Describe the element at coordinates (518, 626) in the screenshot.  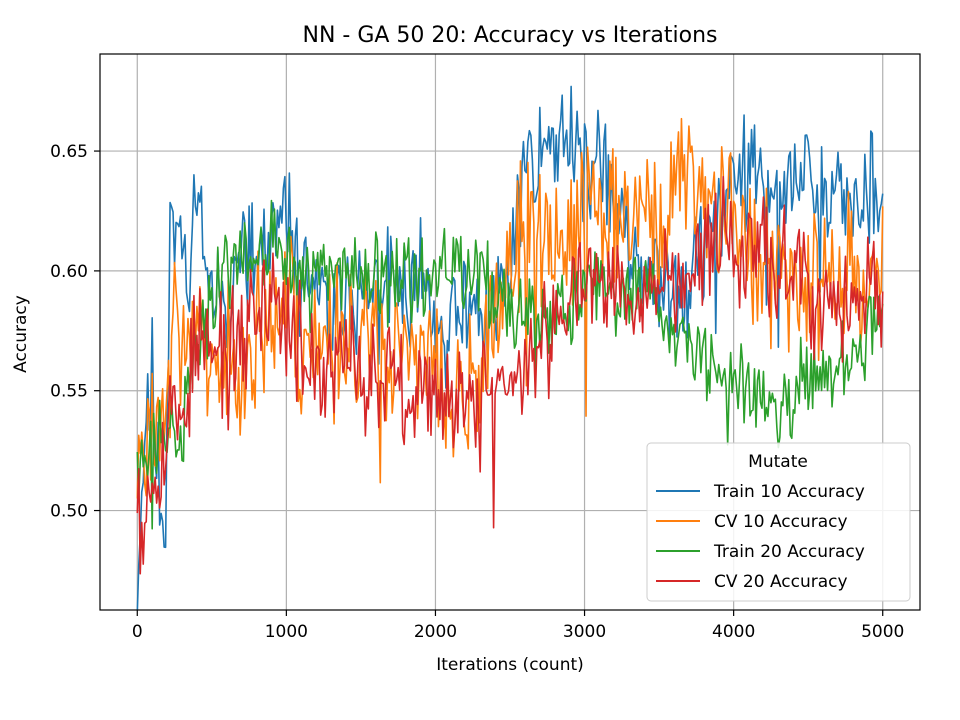
I see `x-axis-ticks: 0 1000 2000 3000 4000 5000` at that location.